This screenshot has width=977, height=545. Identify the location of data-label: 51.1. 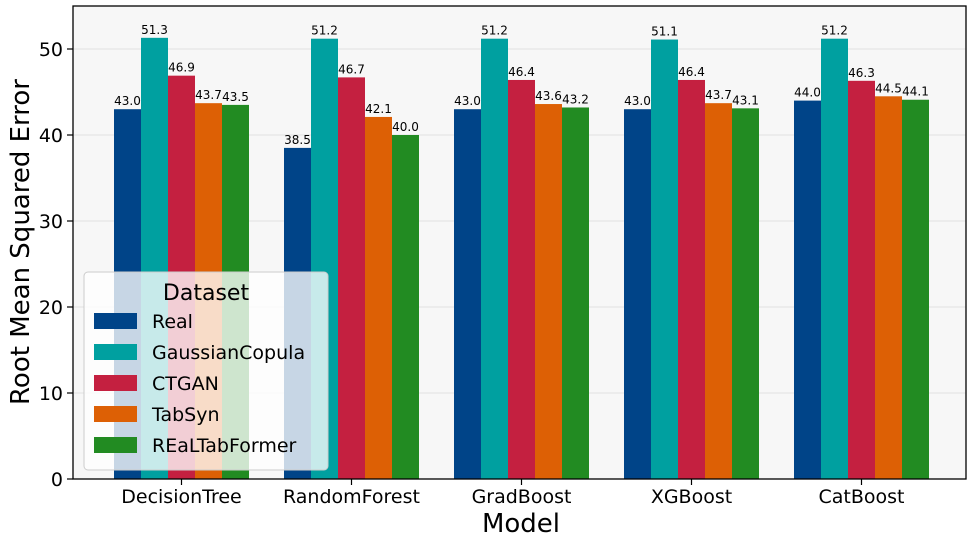
(664, 32).